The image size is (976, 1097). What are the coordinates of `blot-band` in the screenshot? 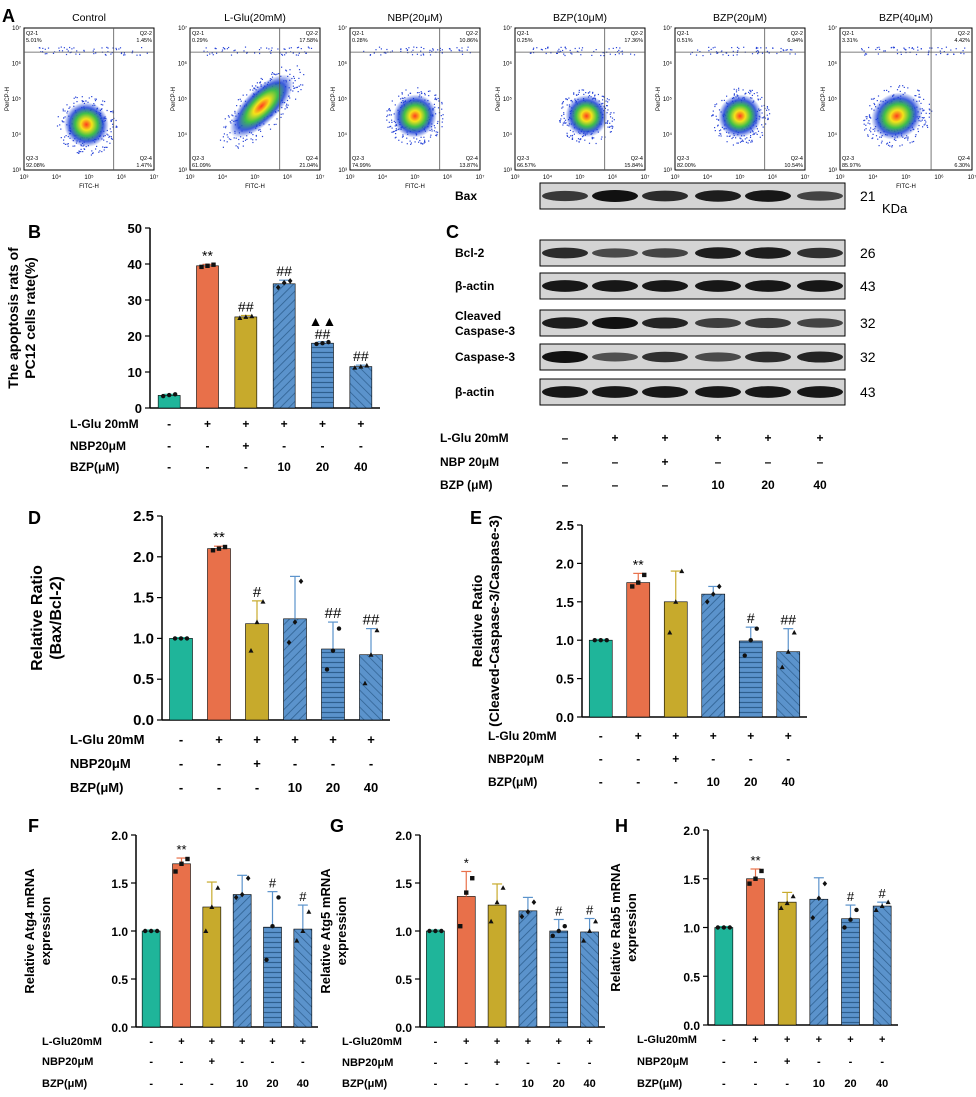 It's located at (615, 323).